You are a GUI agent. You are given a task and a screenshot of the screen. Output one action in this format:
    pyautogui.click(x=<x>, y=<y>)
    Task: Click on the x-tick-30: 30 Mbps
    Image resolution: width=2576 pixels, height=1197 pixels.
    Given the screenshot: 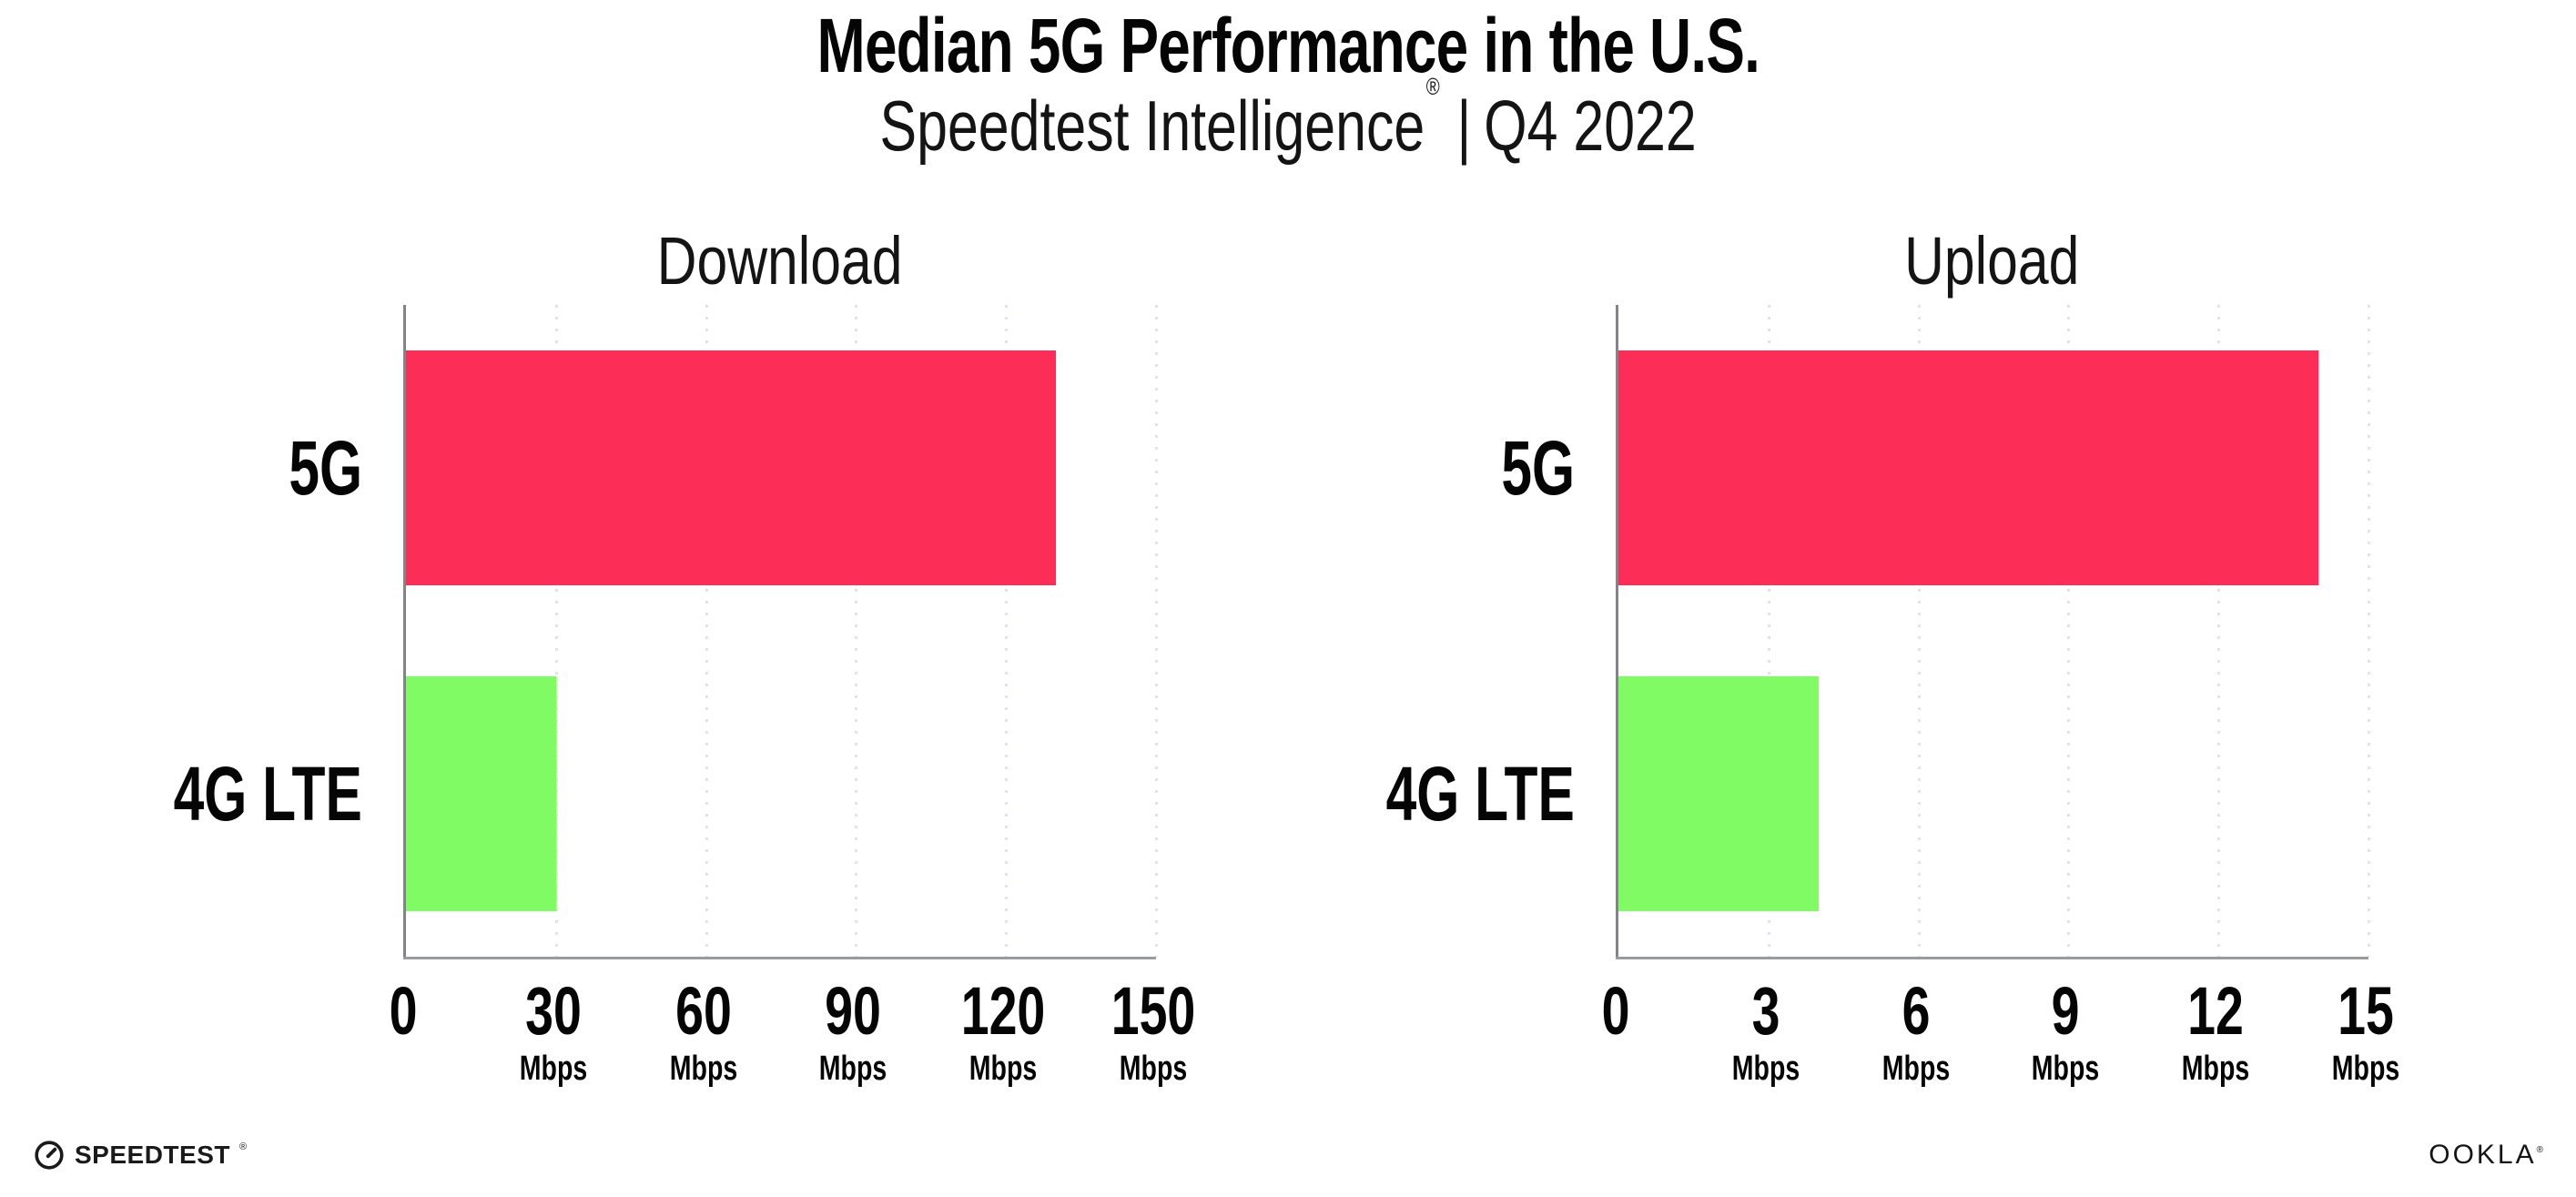 What is the action you would take?
    pyautogui.click(x=553, y=1030)
    